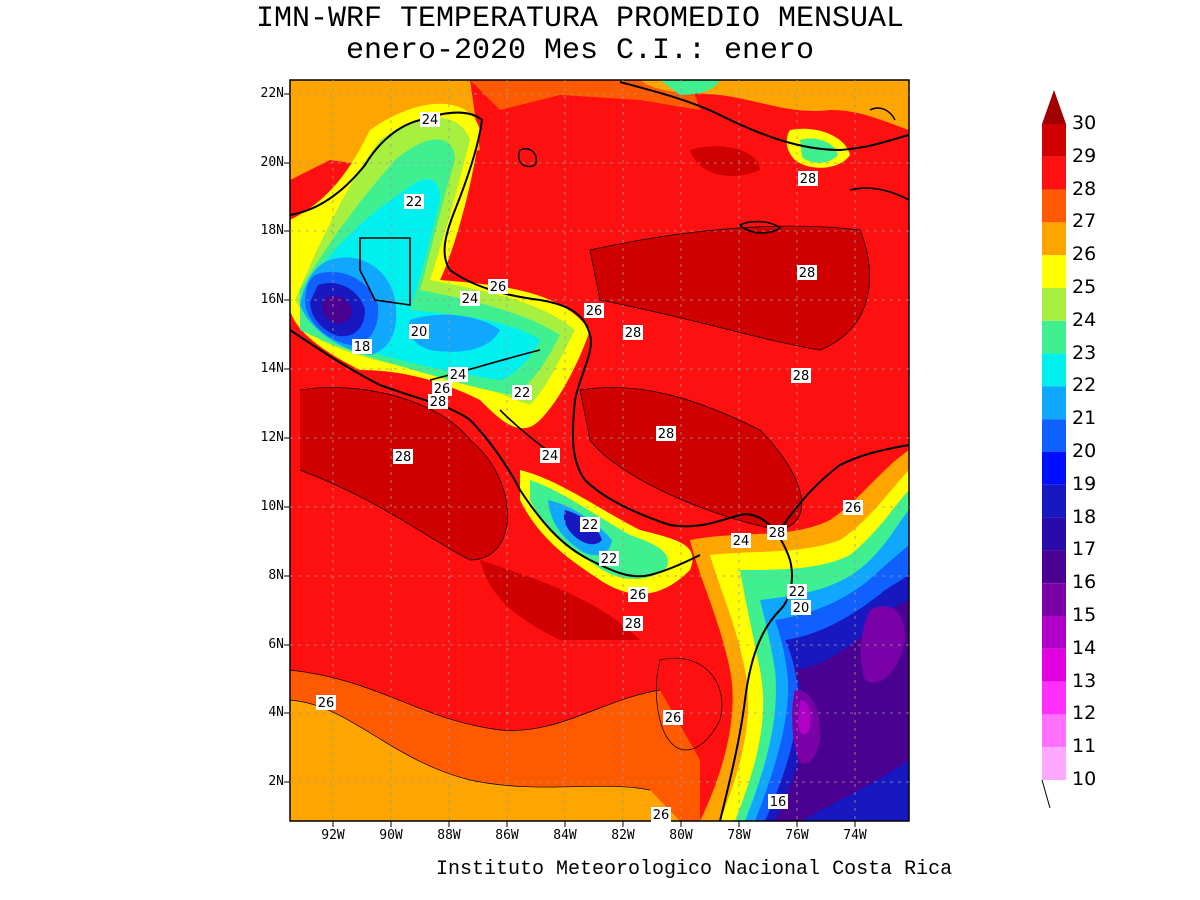 Image resolution: width=1200 pixels, height=900 pixels. What do you see at coordinates (449, 835) in the screenshot?
I see `lon-label: 88W` at bounding box center [449, 835].